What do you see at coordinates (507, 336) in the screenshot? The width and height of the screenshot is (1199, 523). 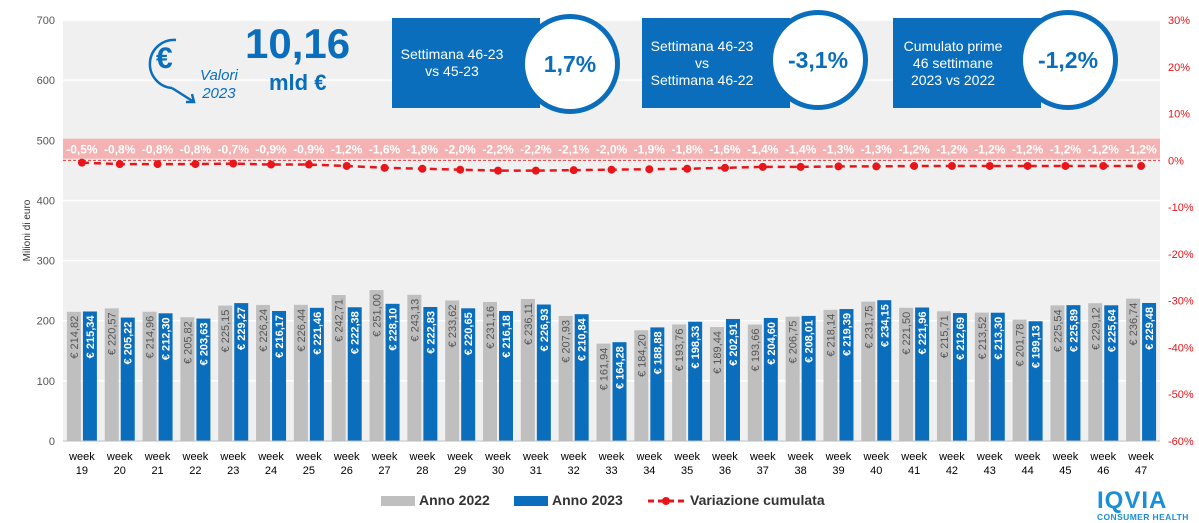 I see `bar-label-2023: € 216,18` at bounding box center [507, 336].